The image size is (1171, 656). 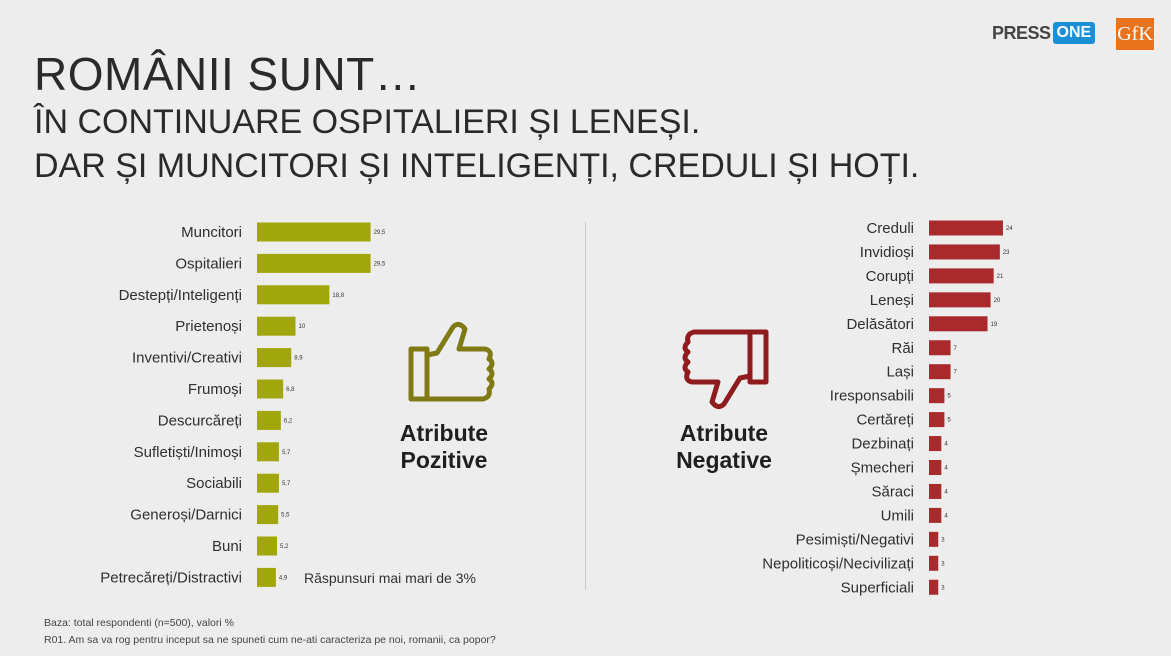 What do you see at coordinates (1135, 34) in the screenshot?
I see `gfk-logo: GfK` at bounding box center [1135, 34].